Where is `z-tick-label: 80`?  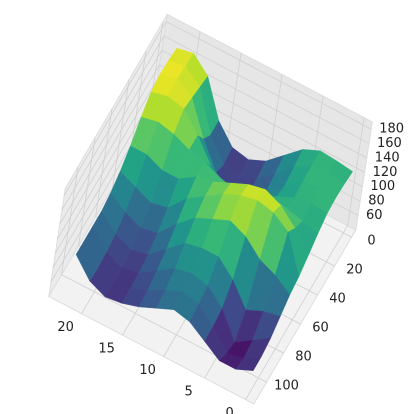 z-tick-label: 80 is located at coordinates (376, 201).